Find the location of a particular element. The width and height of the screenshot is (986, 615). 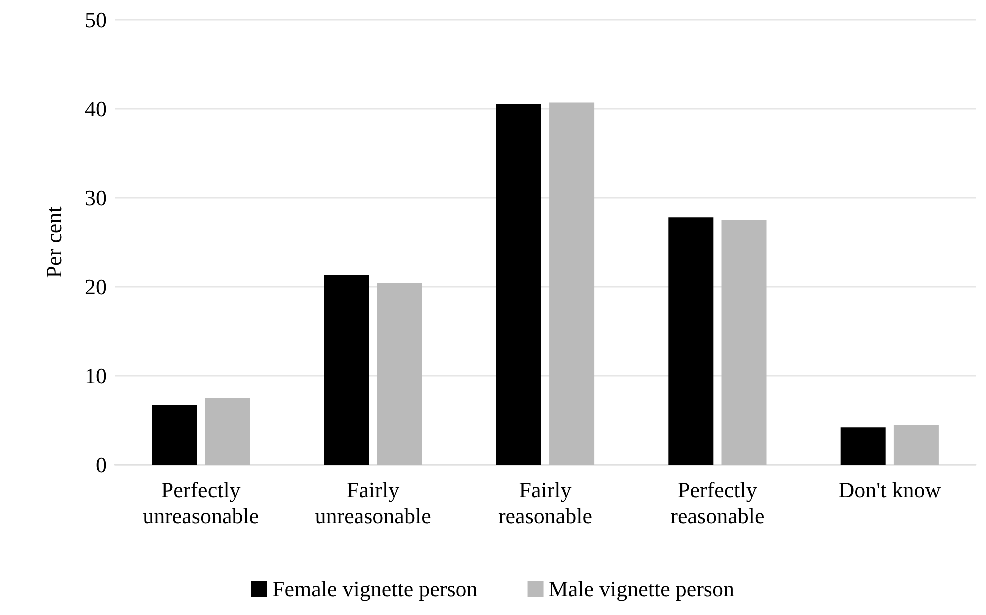

x-tick-label: Perfectly unreasonable is located at coordinates (201, 503).